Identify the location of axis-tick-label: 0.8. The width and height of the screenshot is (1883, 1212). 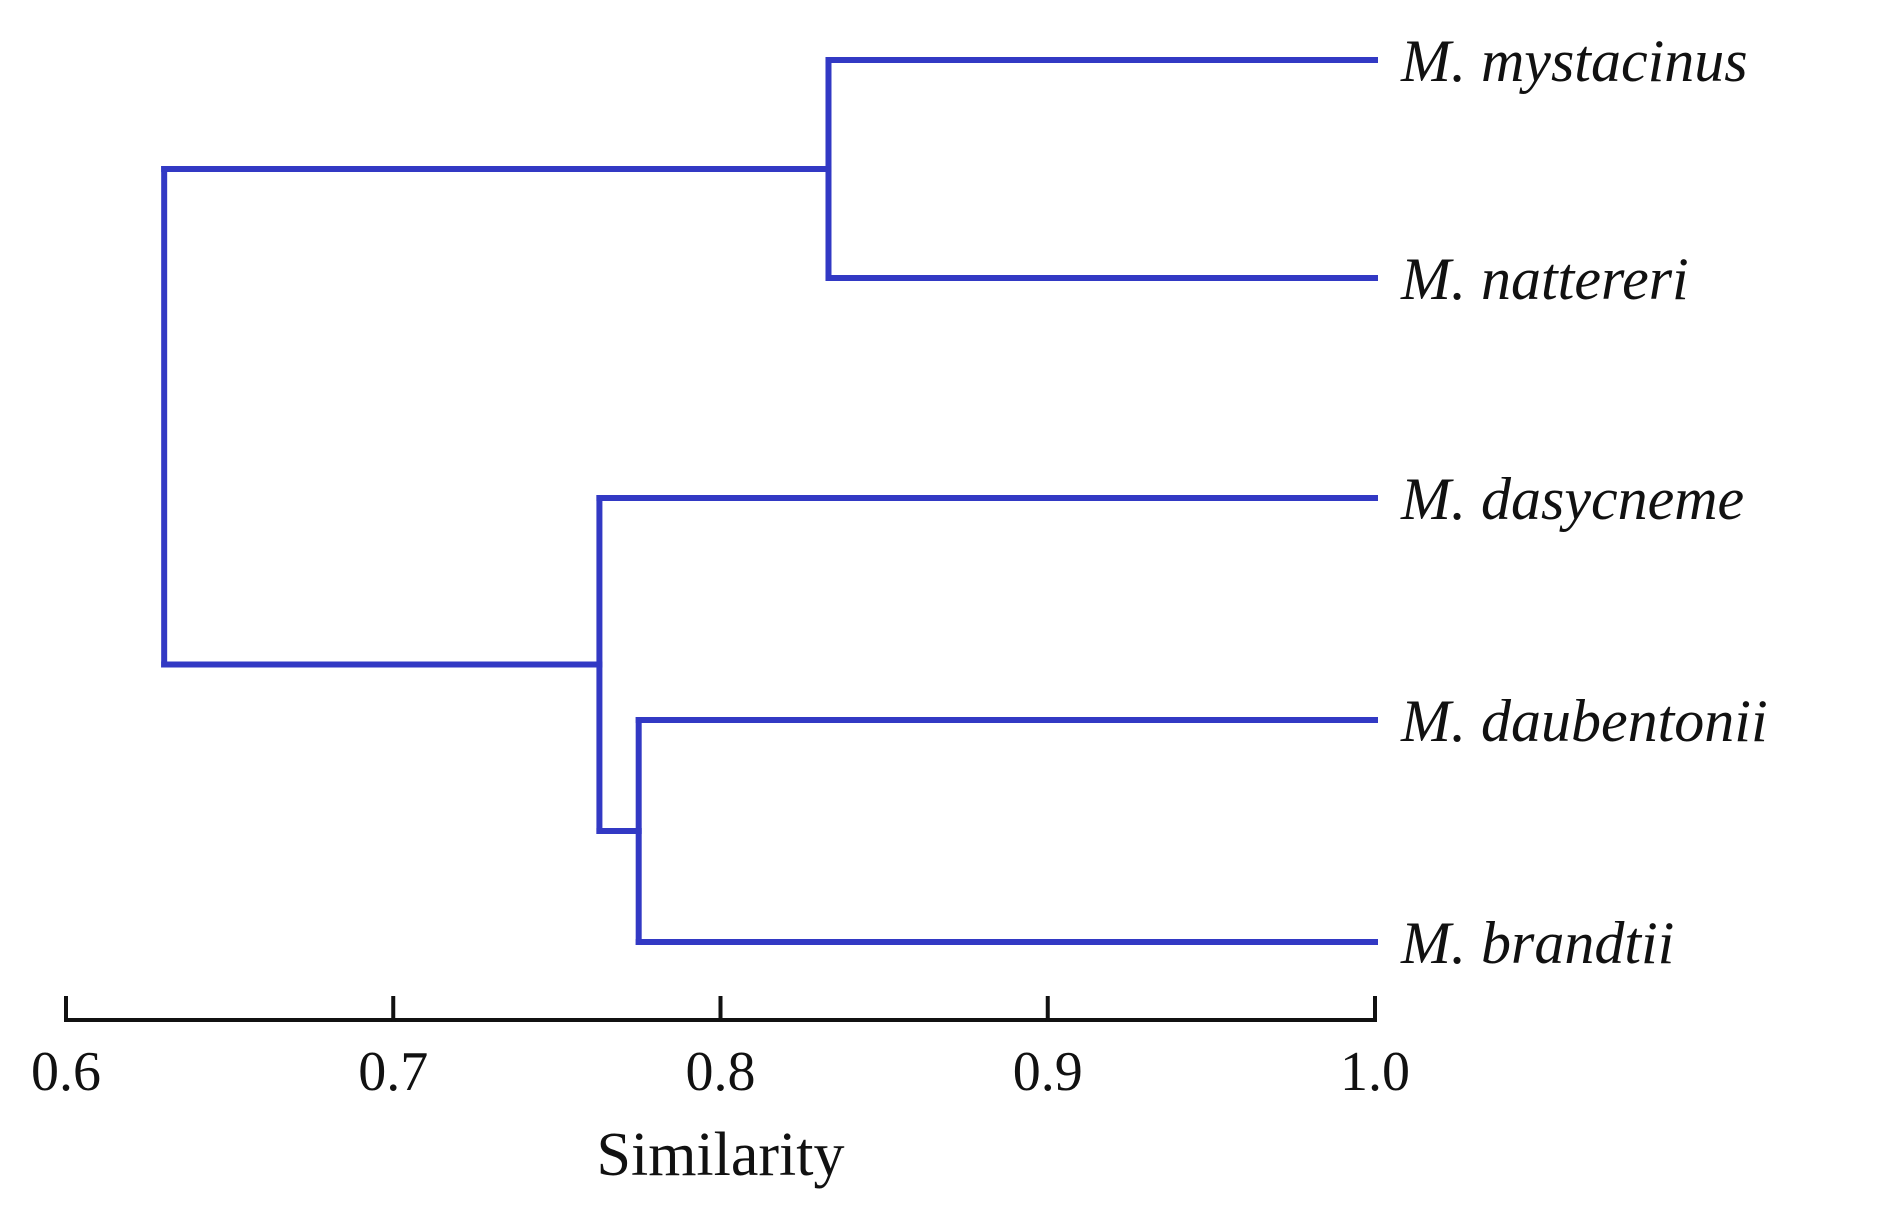
(721, 1072).